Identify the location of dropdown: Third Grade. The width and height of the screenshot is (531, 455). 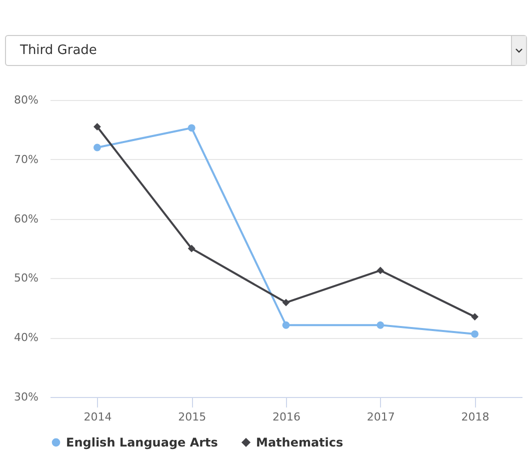
(266, 50).